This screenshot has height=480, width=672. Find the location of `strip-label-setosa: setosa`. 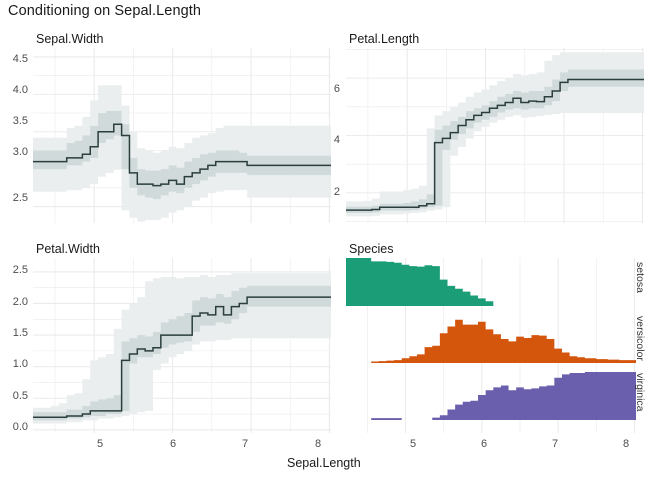

strip-label-setosa: setosa is located at coordinates (640, 277).